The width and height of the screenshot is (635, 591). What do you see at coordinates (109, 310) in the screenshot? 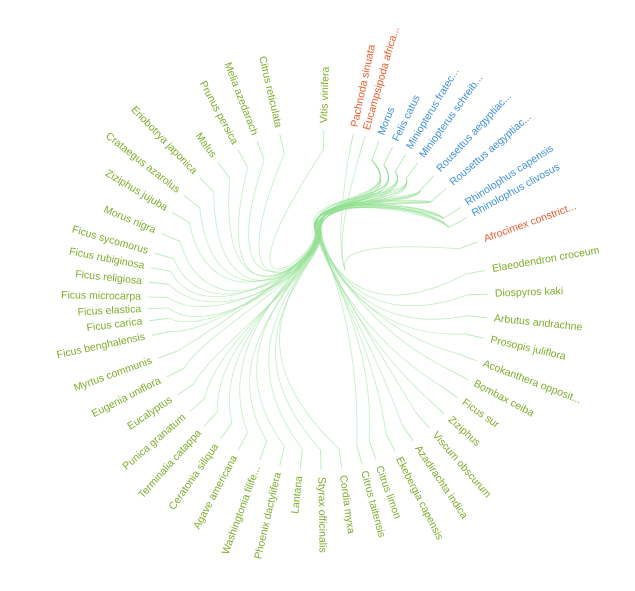
I see `node-label-plant: Ficus elastica` at bounding box center [109, 310].